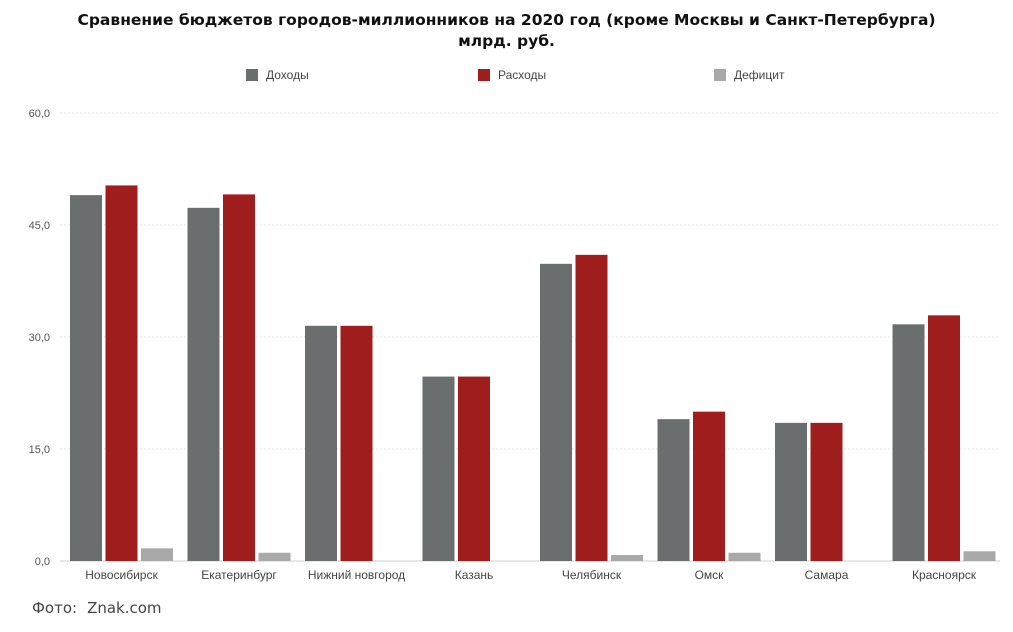 This screenshot has height=632, width=1013. I want to click on y-tick-label: 15,0, so click(39, 450).